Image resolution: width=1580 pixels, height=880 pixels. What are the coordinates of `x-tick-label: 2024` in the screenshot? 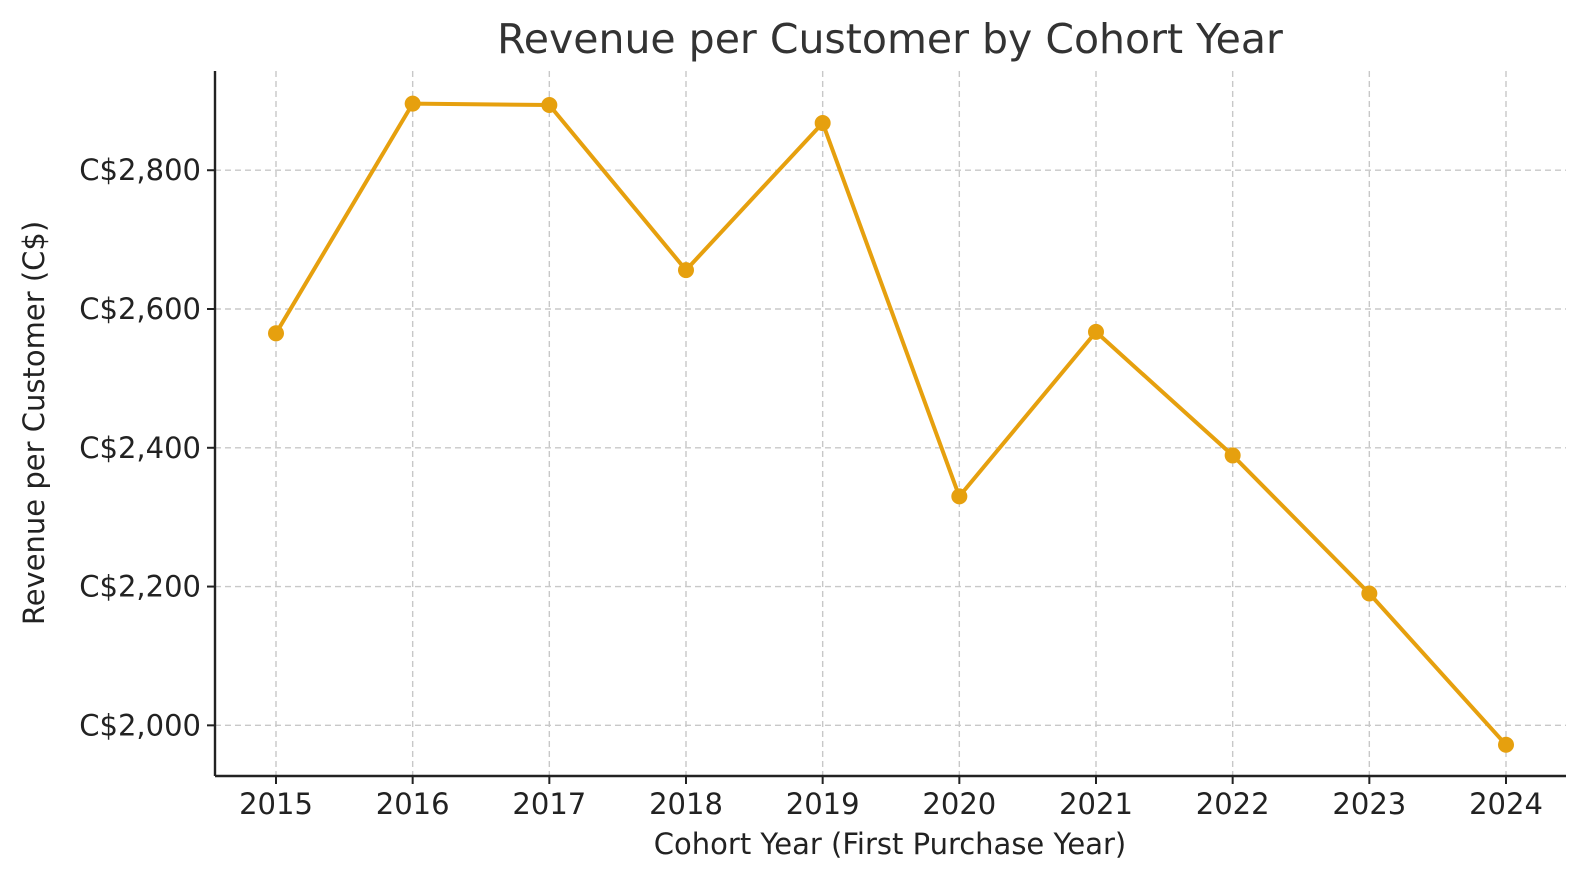 It's located at (1506, 804).